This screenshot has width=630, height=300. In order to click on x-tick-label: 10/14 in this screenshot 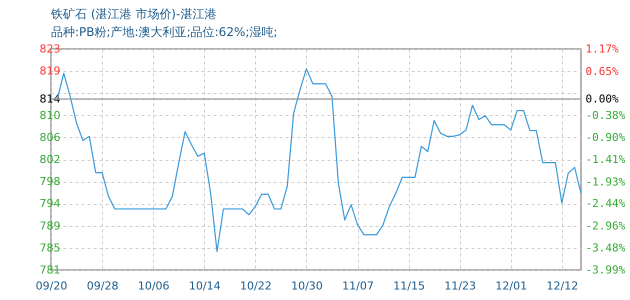, I will do `click(204, 286)`.